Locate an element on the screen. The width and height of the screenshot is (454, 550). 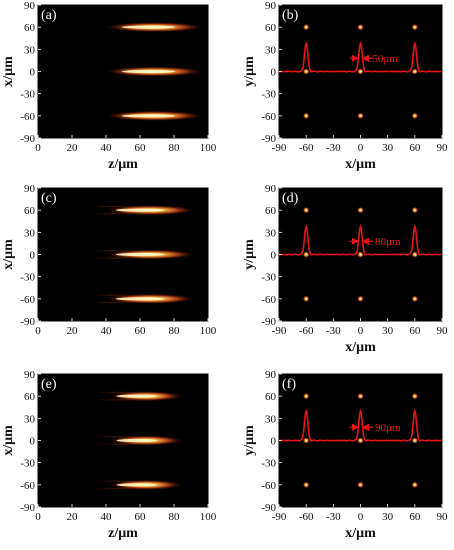
panel-label: (e) is located at coordinates (49, 384).